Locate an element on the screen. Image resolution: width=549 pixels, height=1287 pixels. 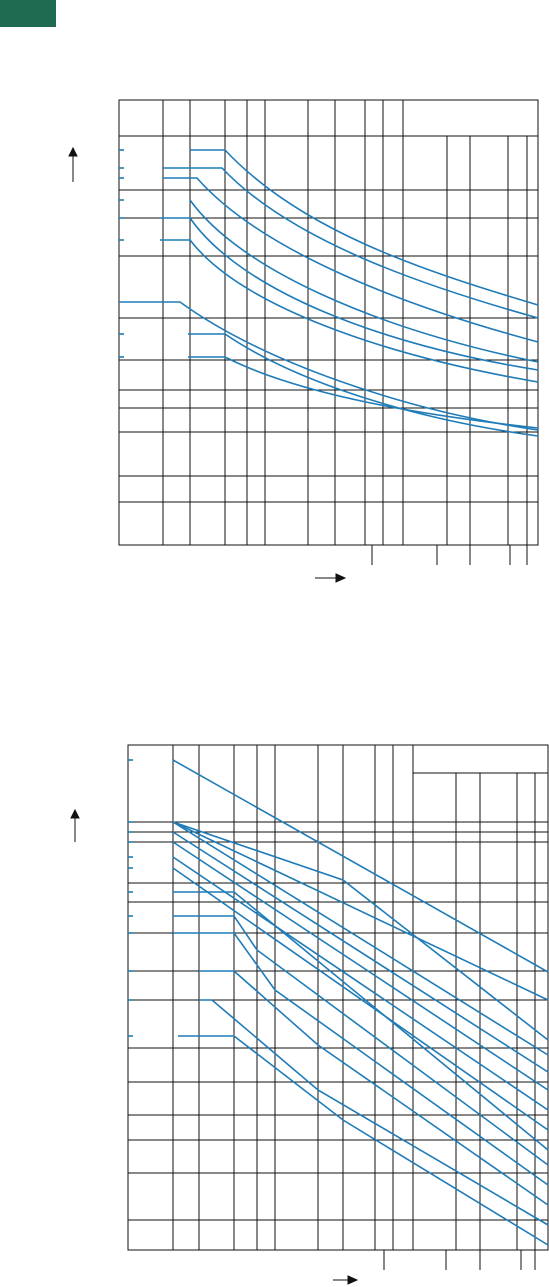
top-ticks is located at coordinates (121, 253).